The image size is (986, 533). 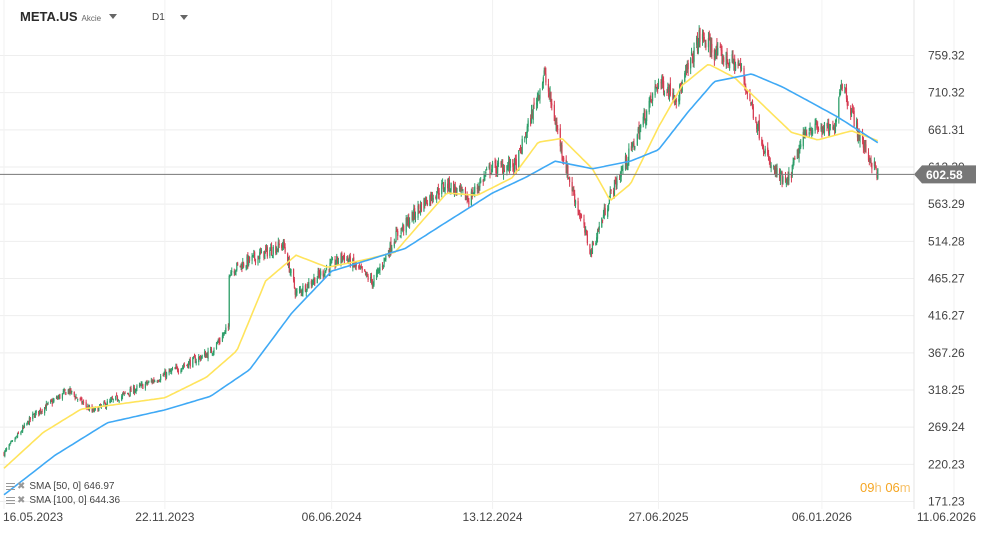 What do you see at coordinates (49, 16) in the screenshot?
I see `symbol-label: META.US` at bounding box center [49, 16].